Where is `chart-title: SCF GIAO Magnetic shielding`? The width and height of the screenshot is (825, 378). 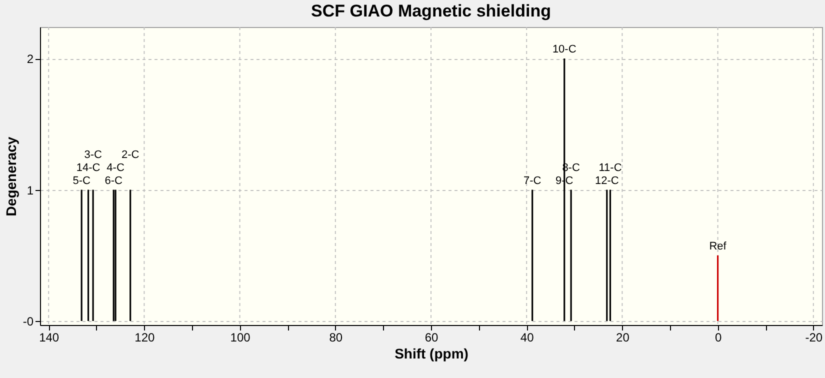 chart-title: SCF GIAO Magnetic shielding is located at coordinates (431, 11).